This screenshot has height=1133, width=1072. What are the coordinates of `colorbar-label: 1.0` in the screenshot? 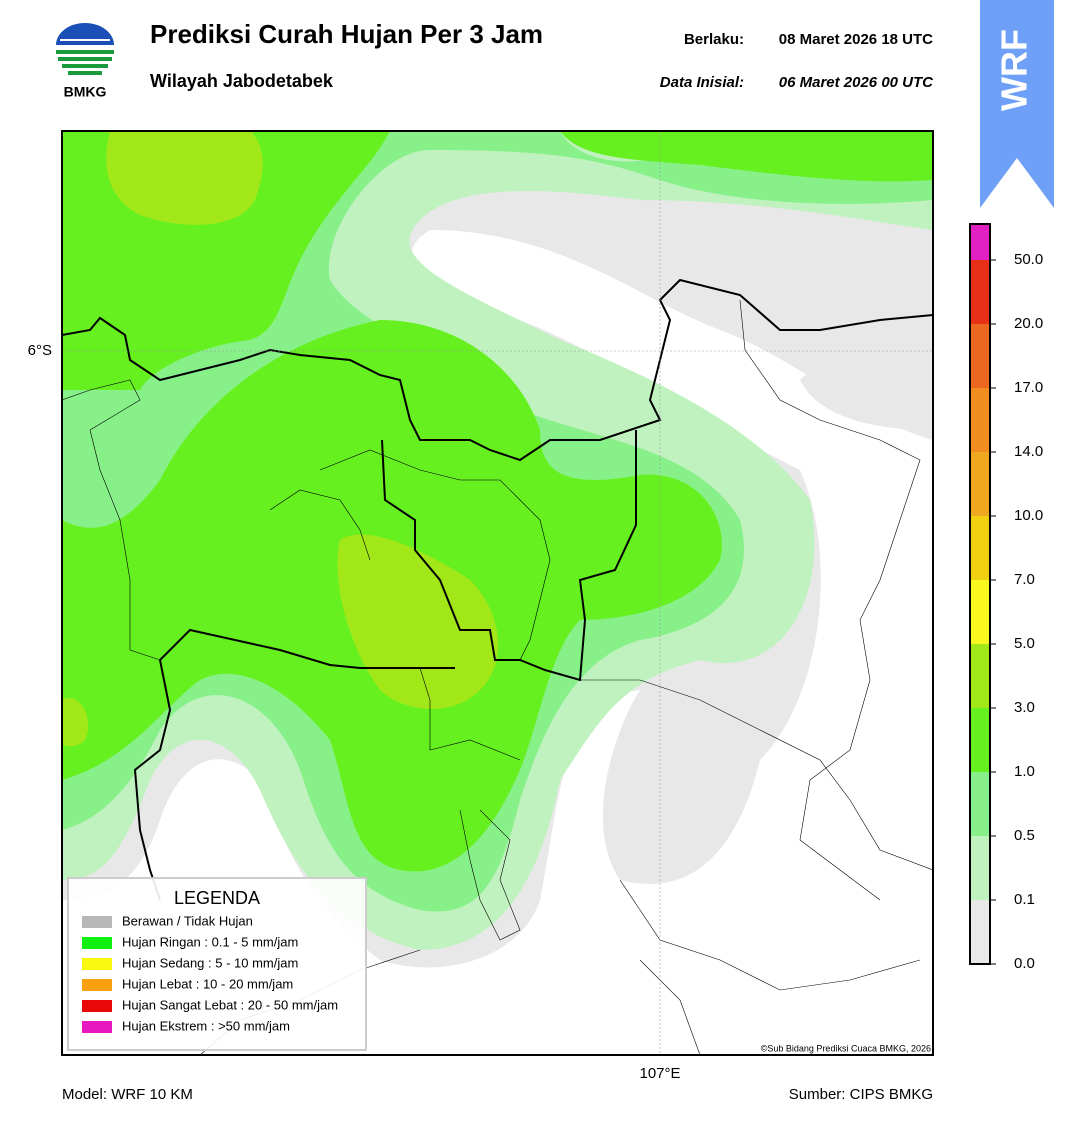 It's located at (1024, 771).